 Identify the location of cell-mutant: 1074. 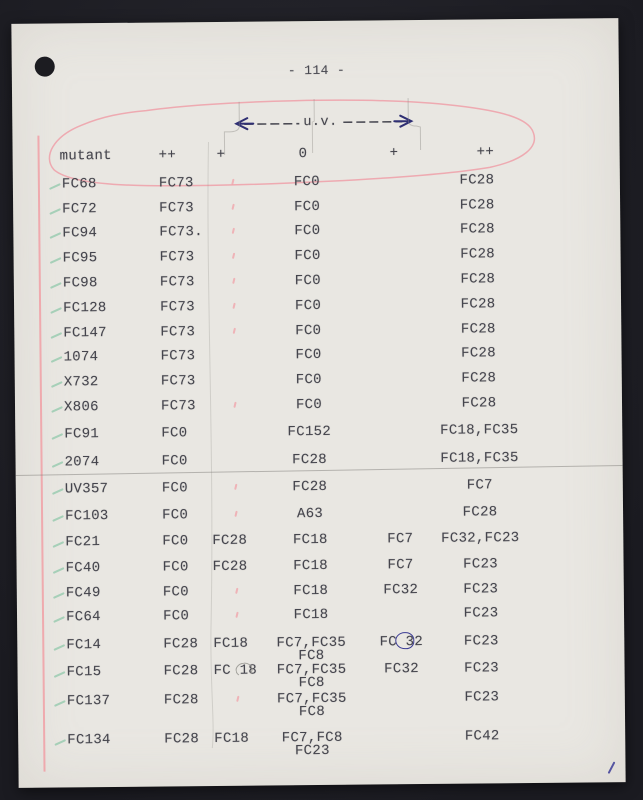
(81, 357).